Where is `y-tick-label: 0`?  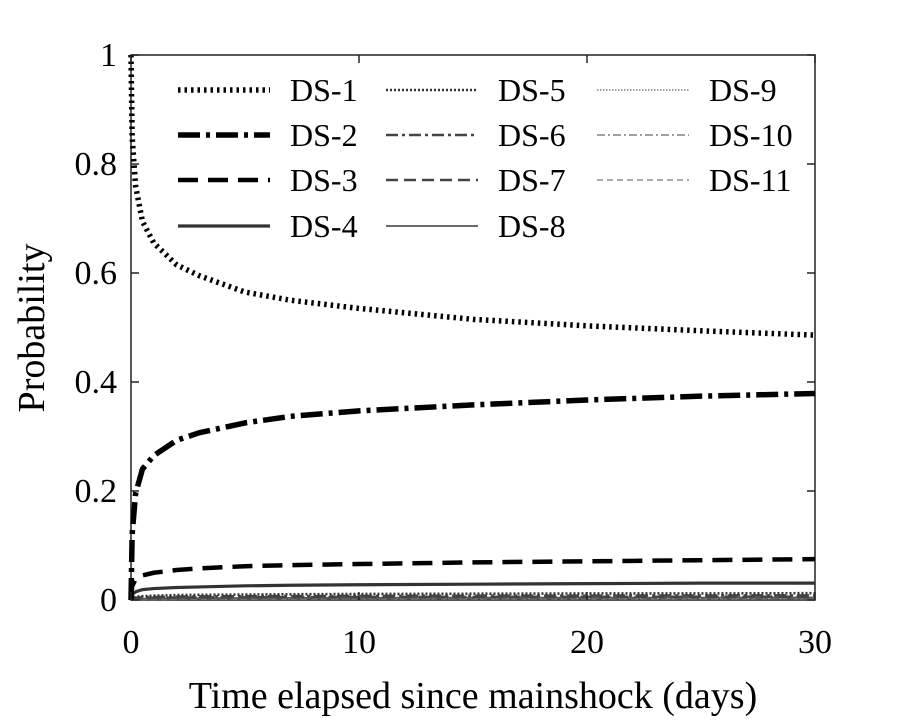 y-tick-label: 0 is located at coordinates (108, 600).